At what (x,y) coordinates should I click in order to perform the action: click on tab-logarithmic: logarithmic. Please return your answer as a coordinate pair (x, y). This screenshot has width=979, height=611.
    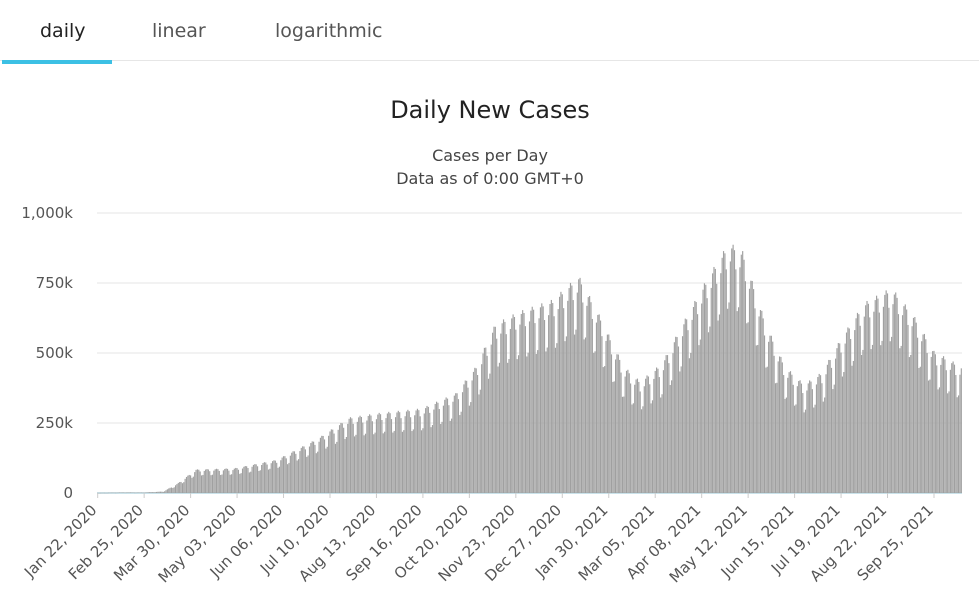
    Looking at the image, I should click on (329, 31).